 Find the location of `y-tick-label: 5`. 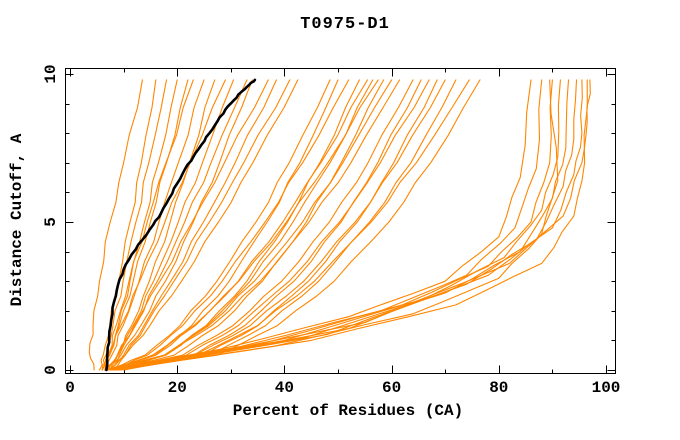

y-tick-label: 5 is located at coordinates (51, 222).